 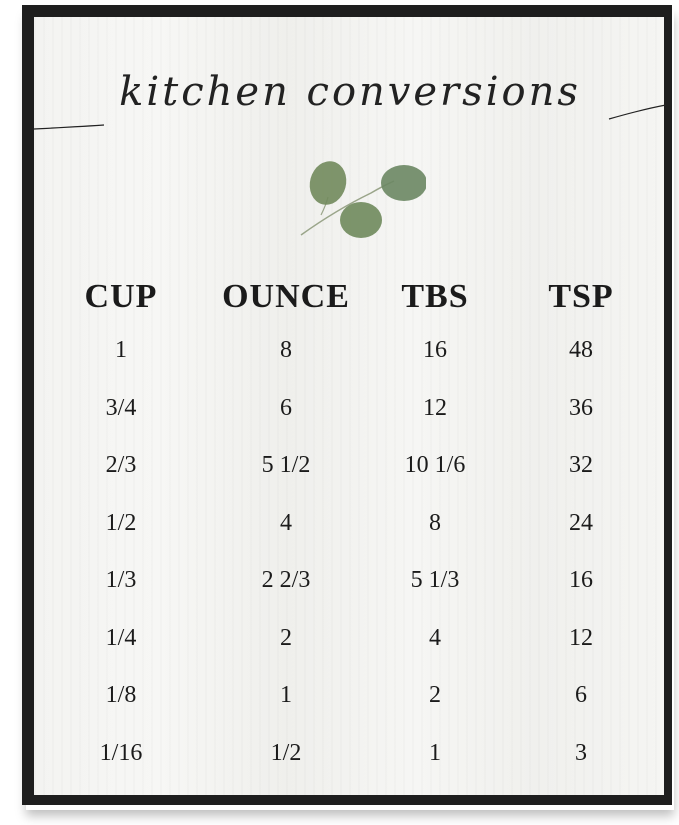 What do you see at coordinates (121, 580) in the screenshot?
I see `cell: 1/3` at bounding box center [121, 580].